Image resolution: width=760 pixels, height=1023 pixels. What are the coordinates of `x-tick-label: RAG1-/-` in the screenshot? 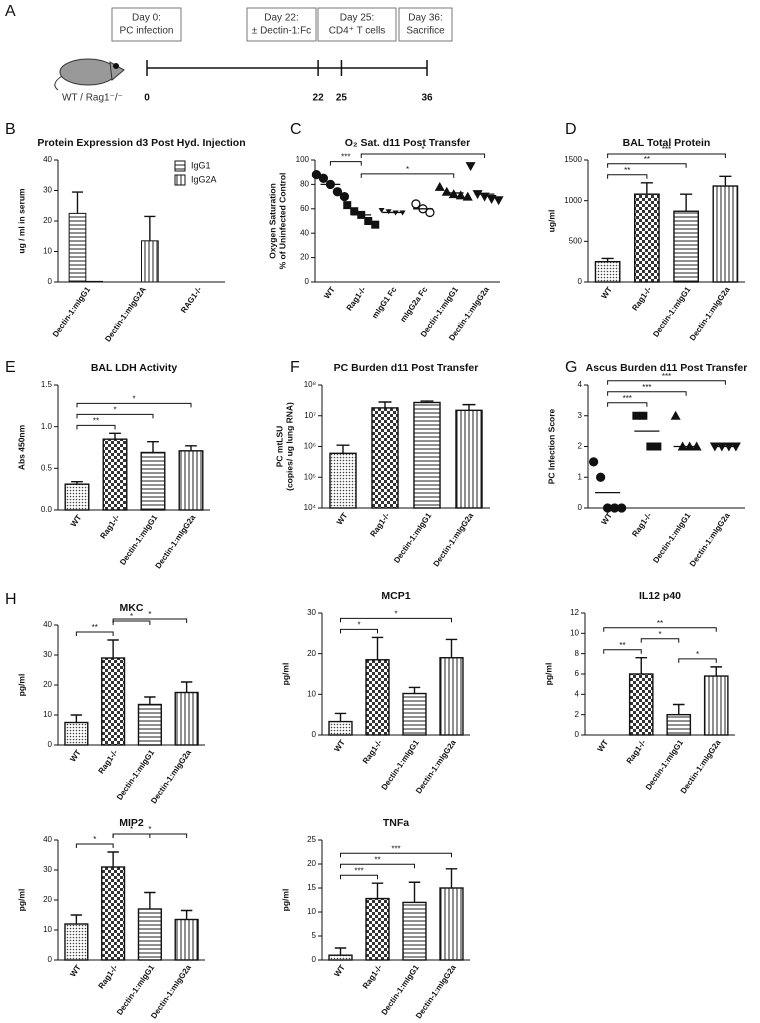 It's located at (191, 300).